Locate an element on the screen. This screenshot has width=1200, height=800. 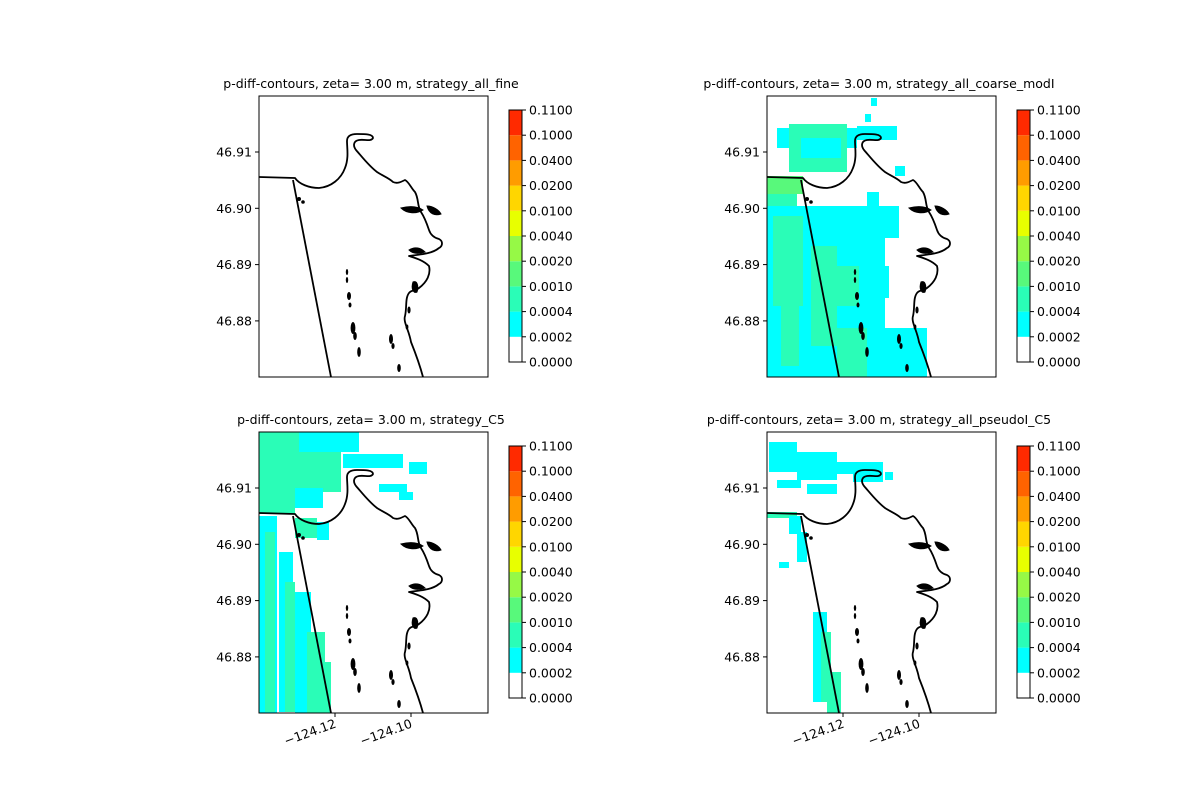
y-tick-label: 46.88 is located at coordinates (234, 320).